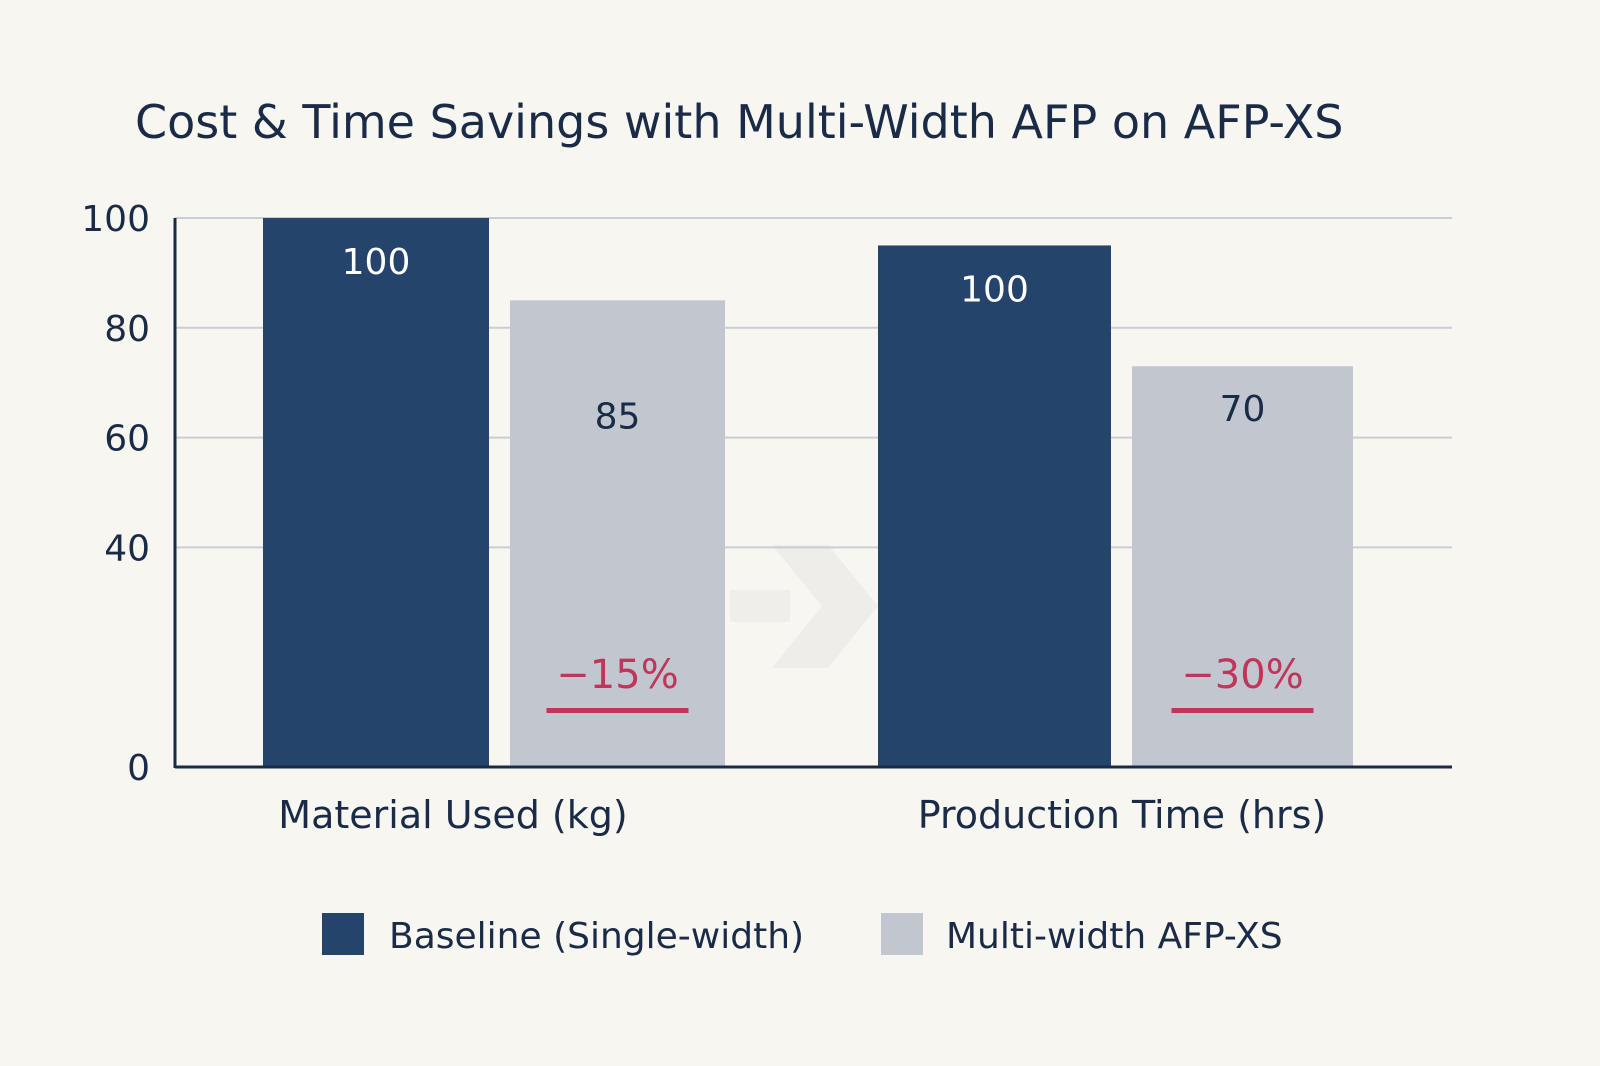 The height and width of the screenshot is (1066, 1600). What do you see at coordinates (618, 416) in the screenshot?
I see `data-label-multi-width-cat0: 85` at bounding box center [618, 416].